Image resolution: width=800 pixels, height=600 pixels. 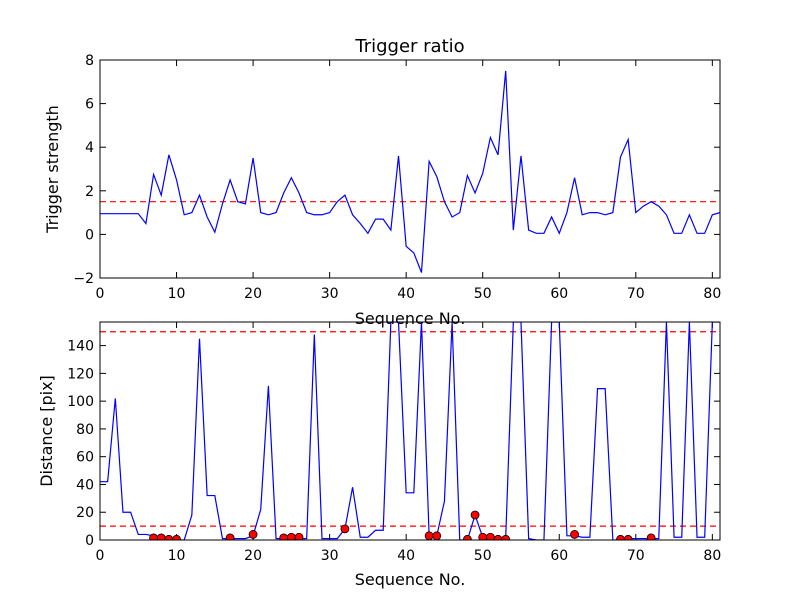 I want to click on y-tick-label: 100, so click(x=80, y=402).